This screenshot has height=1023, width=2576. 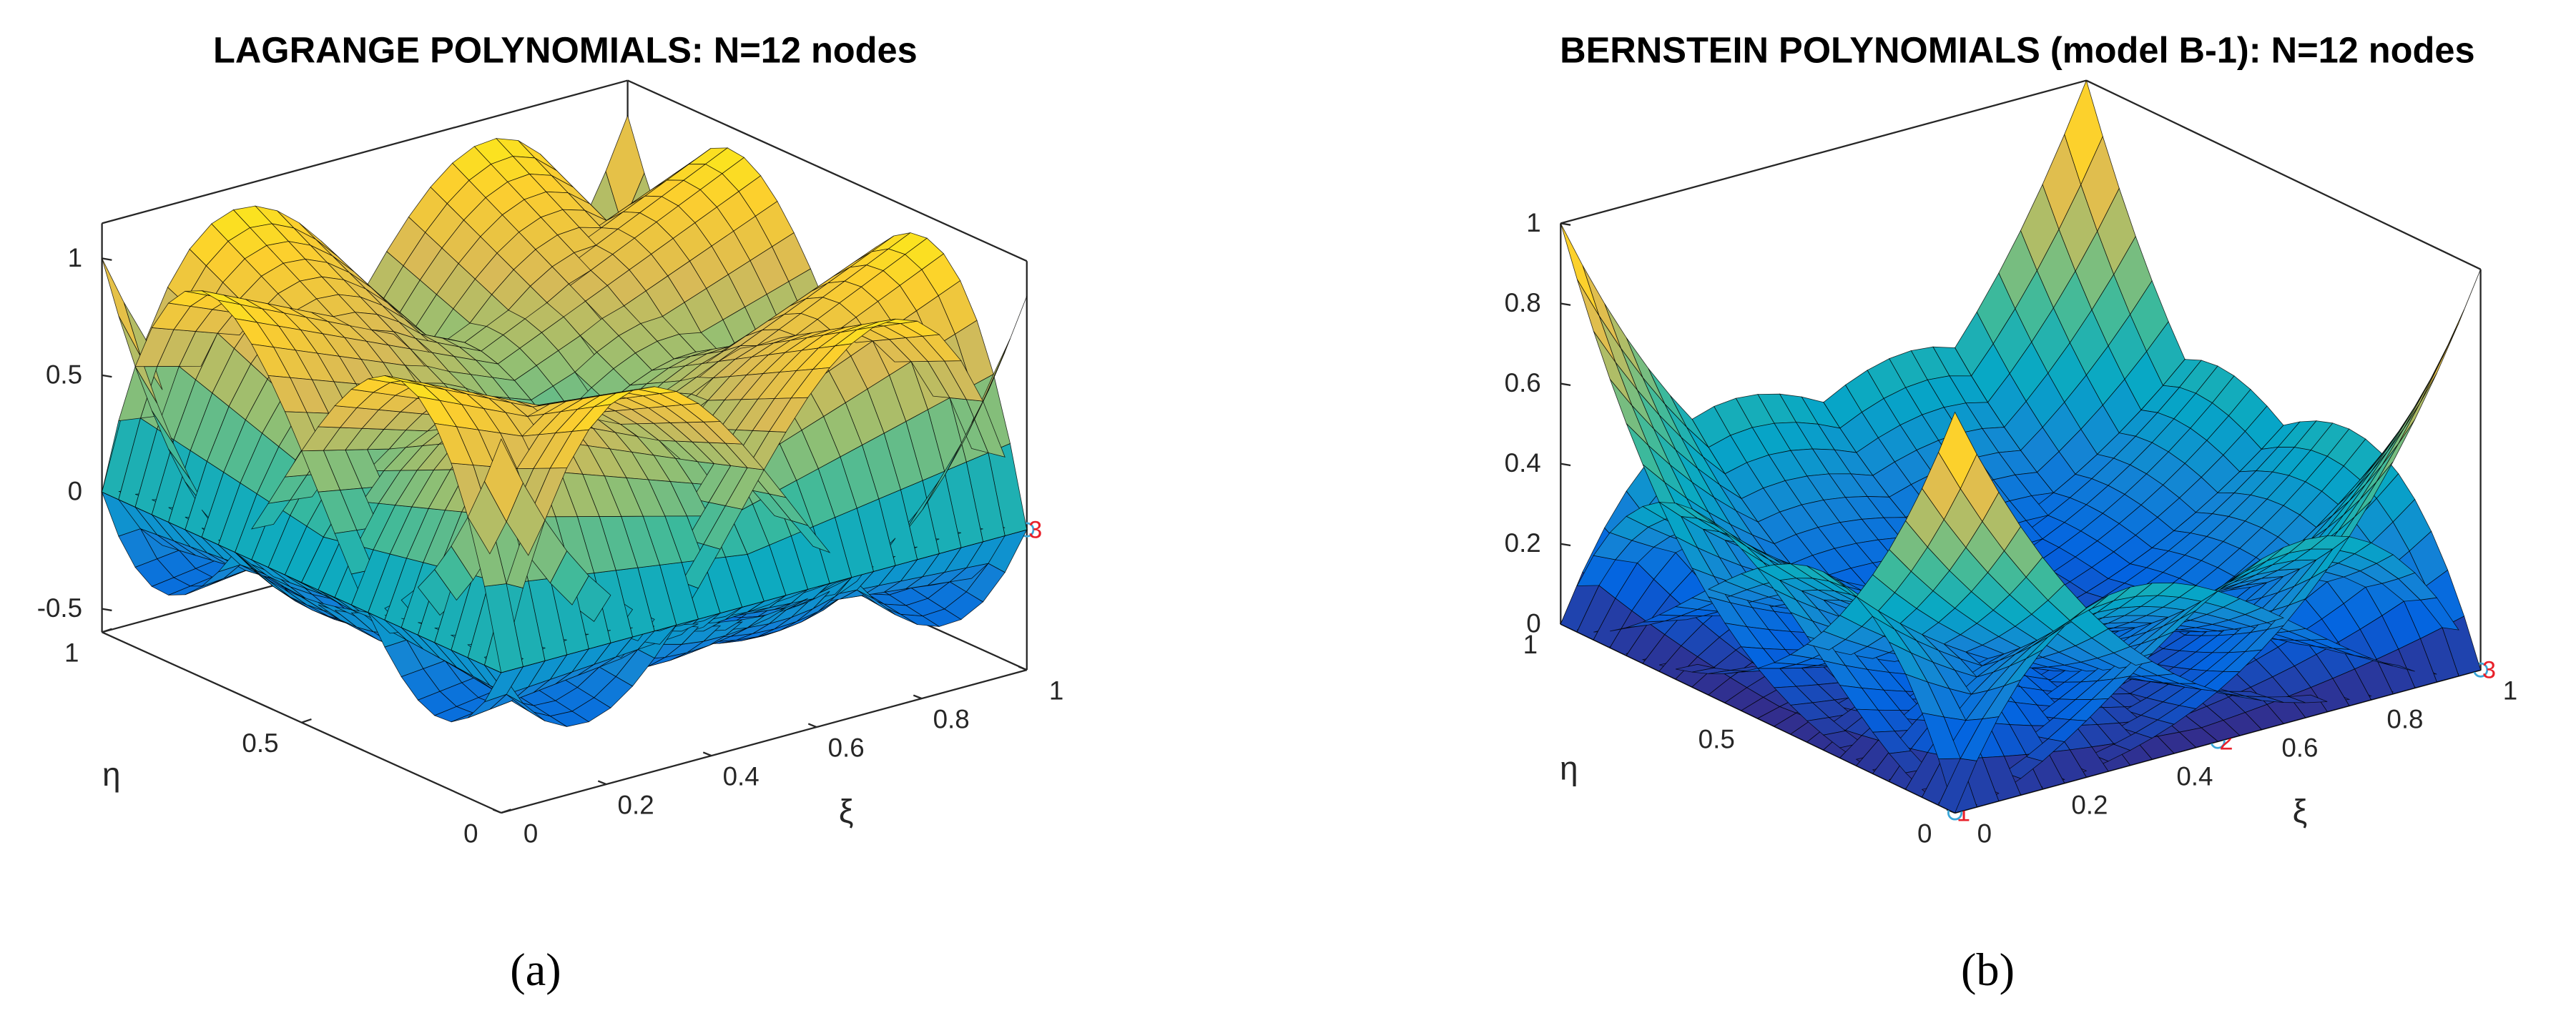 What do you see at coordinates (741, 776) in the screenshot?
I see `x-tick-label: 0.4` at bounding box center [741, 776].